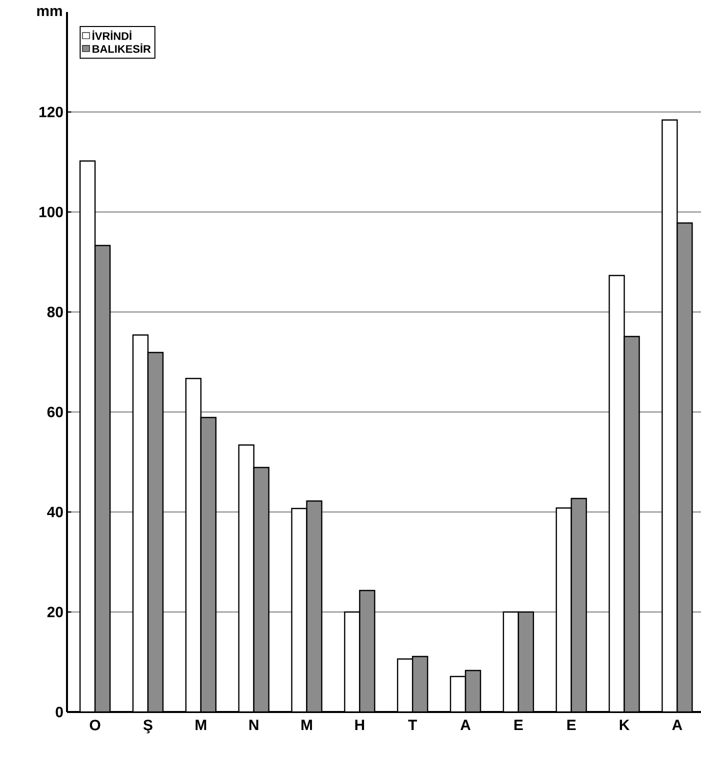  What do you see at coordinates (112, 35) in the screenshot?
I see `legend-label: İVRİNDİ` at bounding box center [112, 35].